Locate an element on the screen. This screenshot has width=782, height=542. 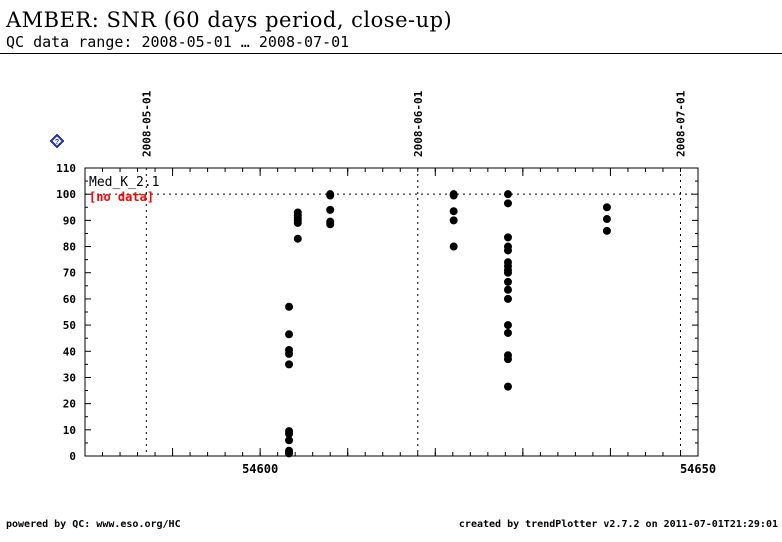
footer-powered-by: powered by QC: www.eso.org/HC is located at coordinates (93, 524).